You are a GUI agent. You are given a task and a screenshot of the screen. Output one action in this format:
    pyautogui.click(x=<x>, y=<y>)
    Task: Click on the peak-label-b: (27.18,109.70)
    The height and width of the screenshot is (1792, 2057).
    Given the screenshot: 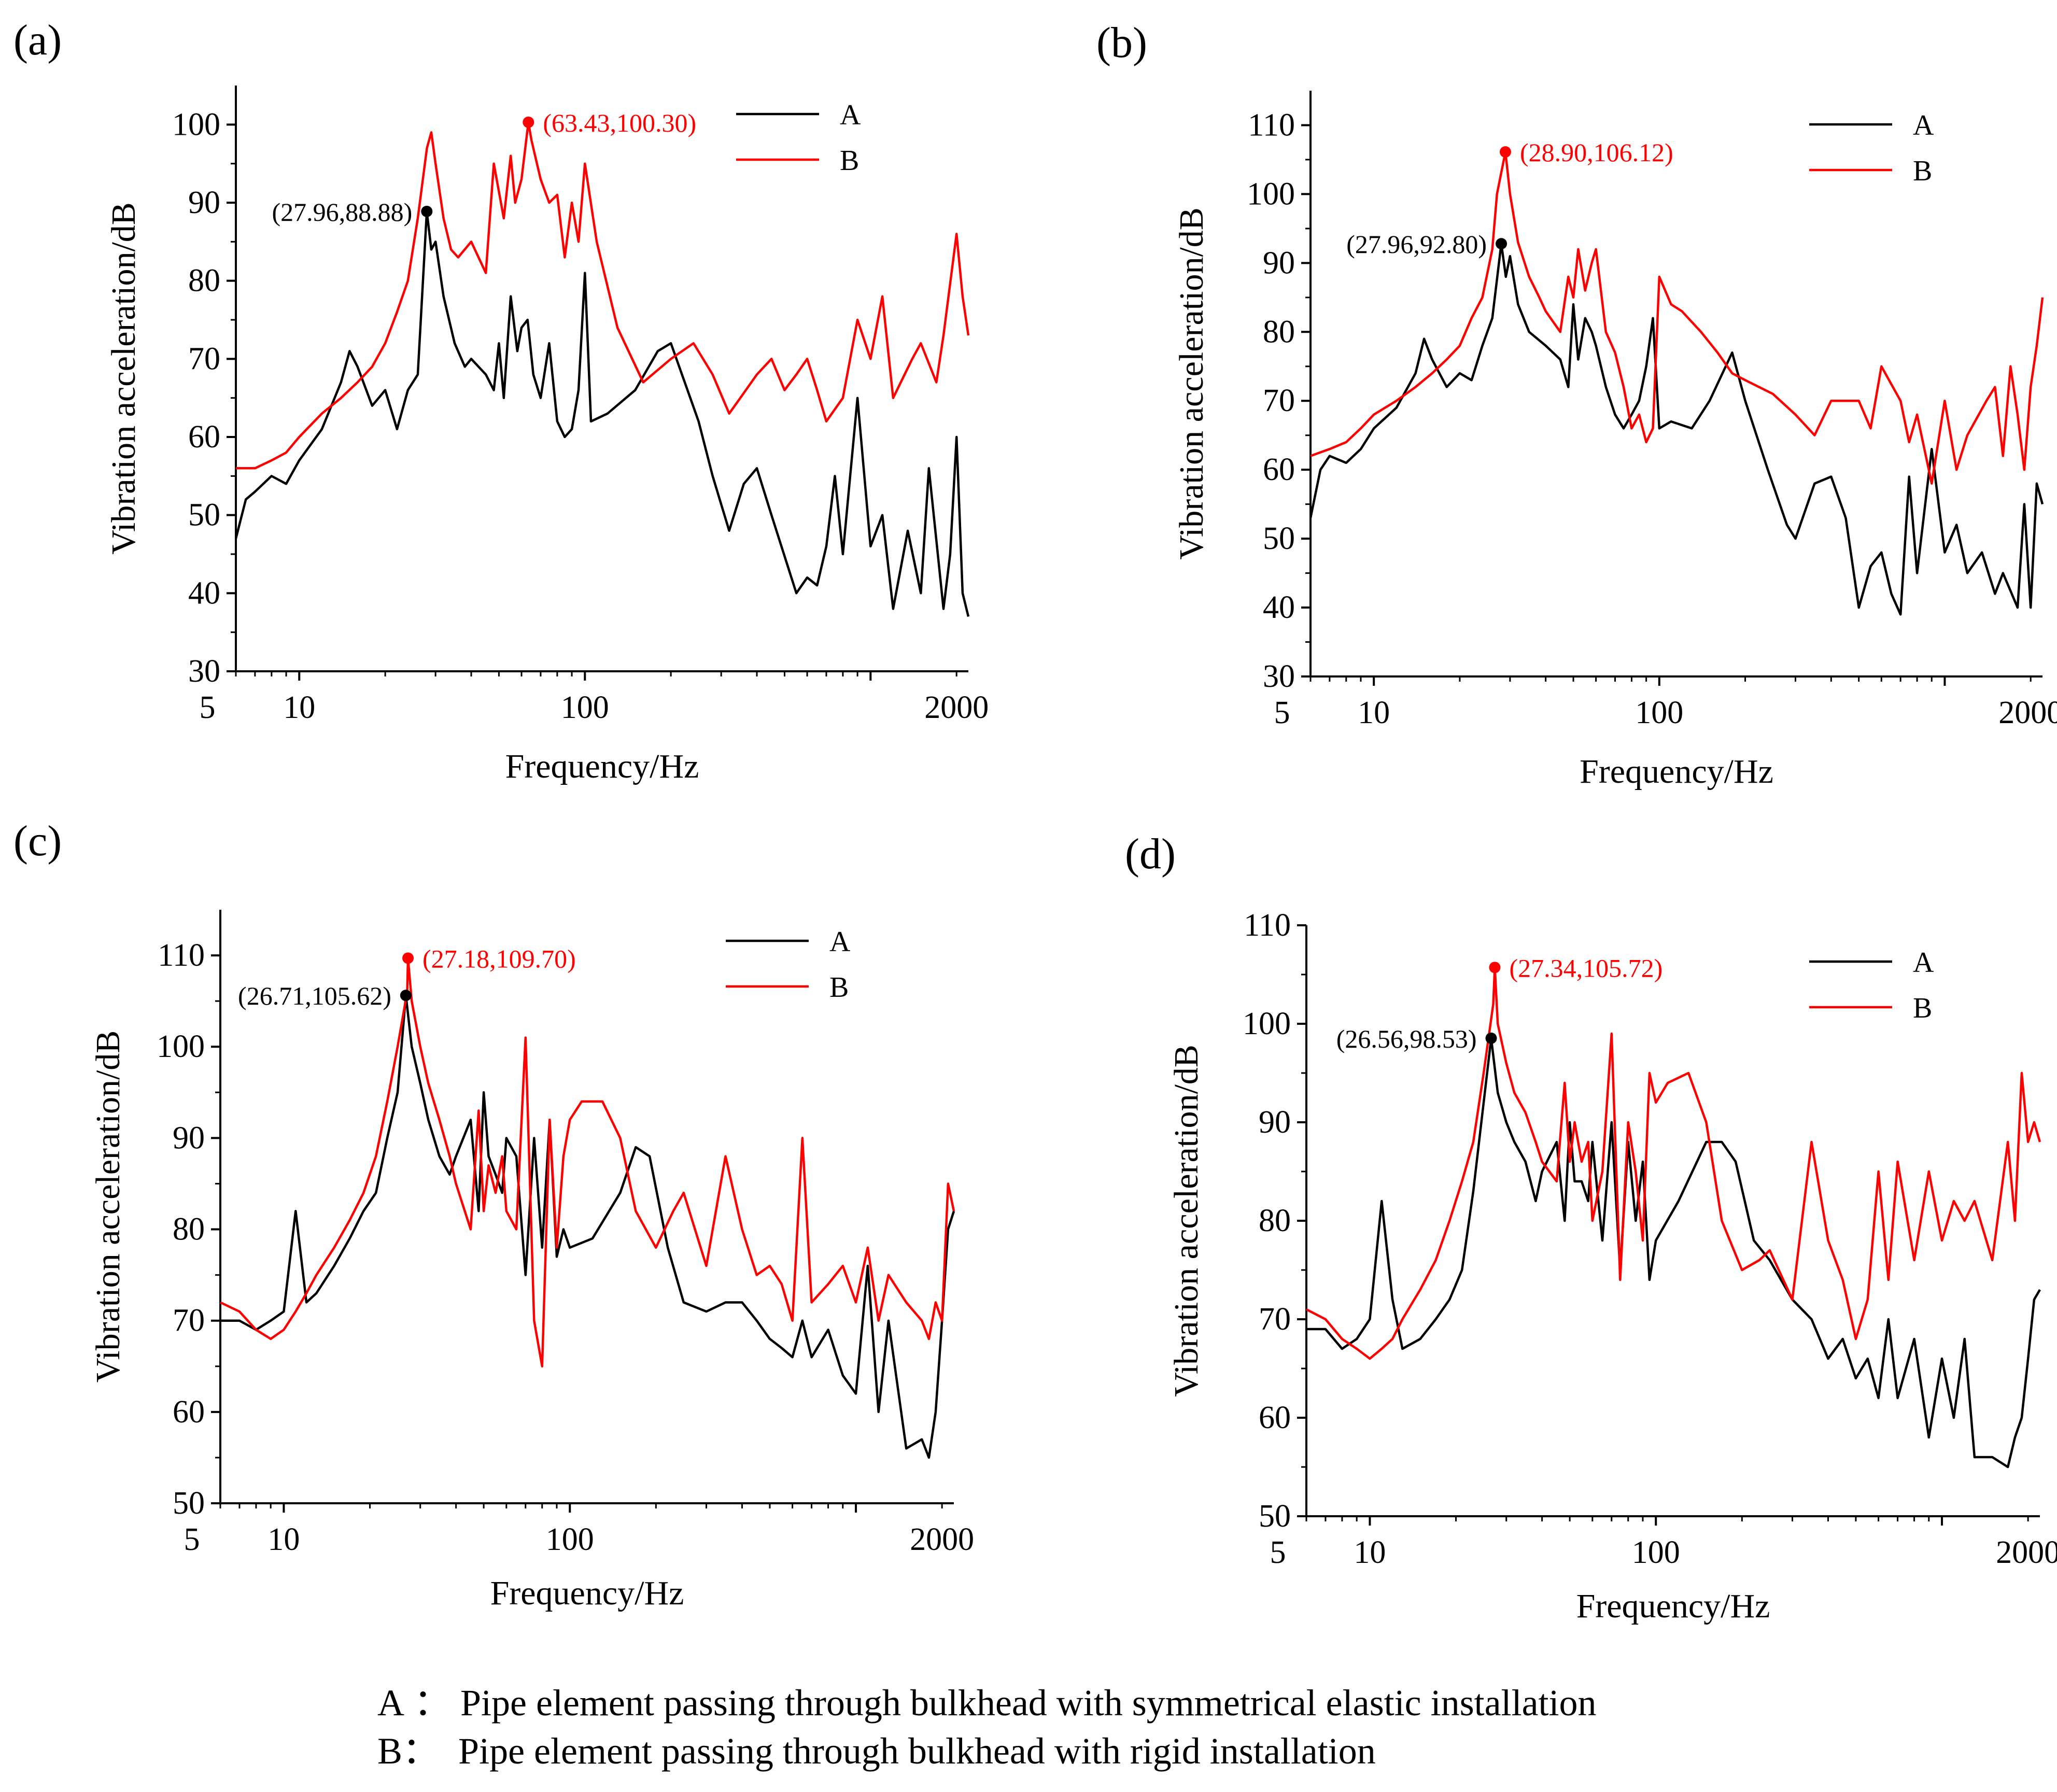 What is the action you would take?
    pyautogui.click(x=499, y=958)
    